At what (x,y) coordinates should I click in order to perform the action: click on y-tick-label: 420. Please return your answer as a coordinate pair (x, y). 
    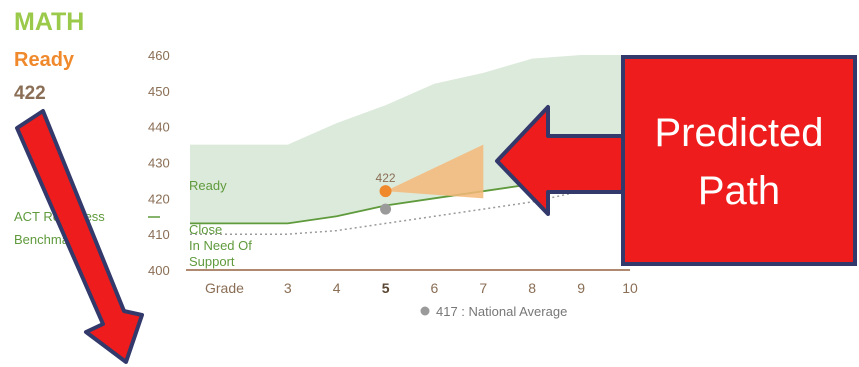
    Looking at the image, I should click on (159, 198).